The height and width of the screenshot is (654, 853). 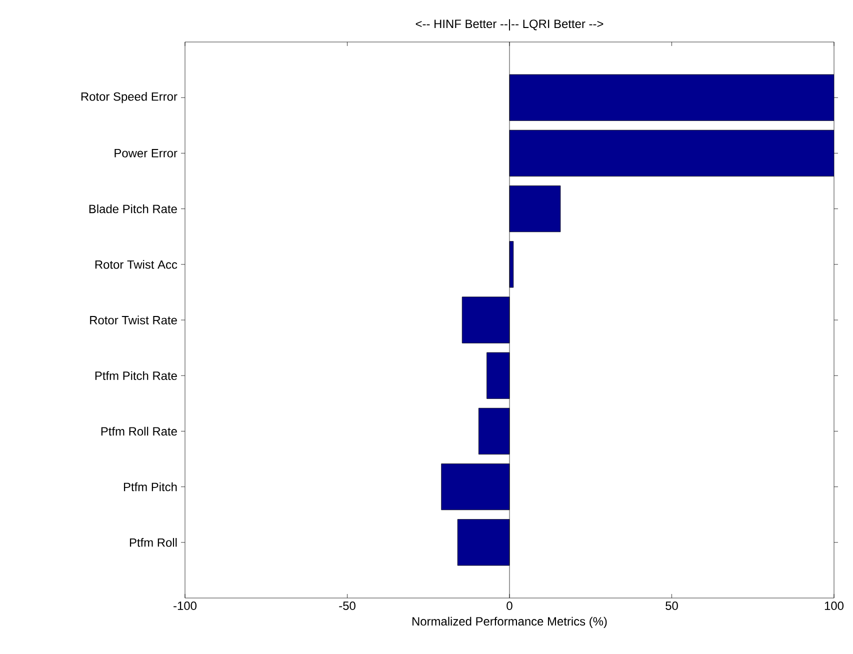 I want to click on x-tick-label: 100, so click(x=834, y=606).